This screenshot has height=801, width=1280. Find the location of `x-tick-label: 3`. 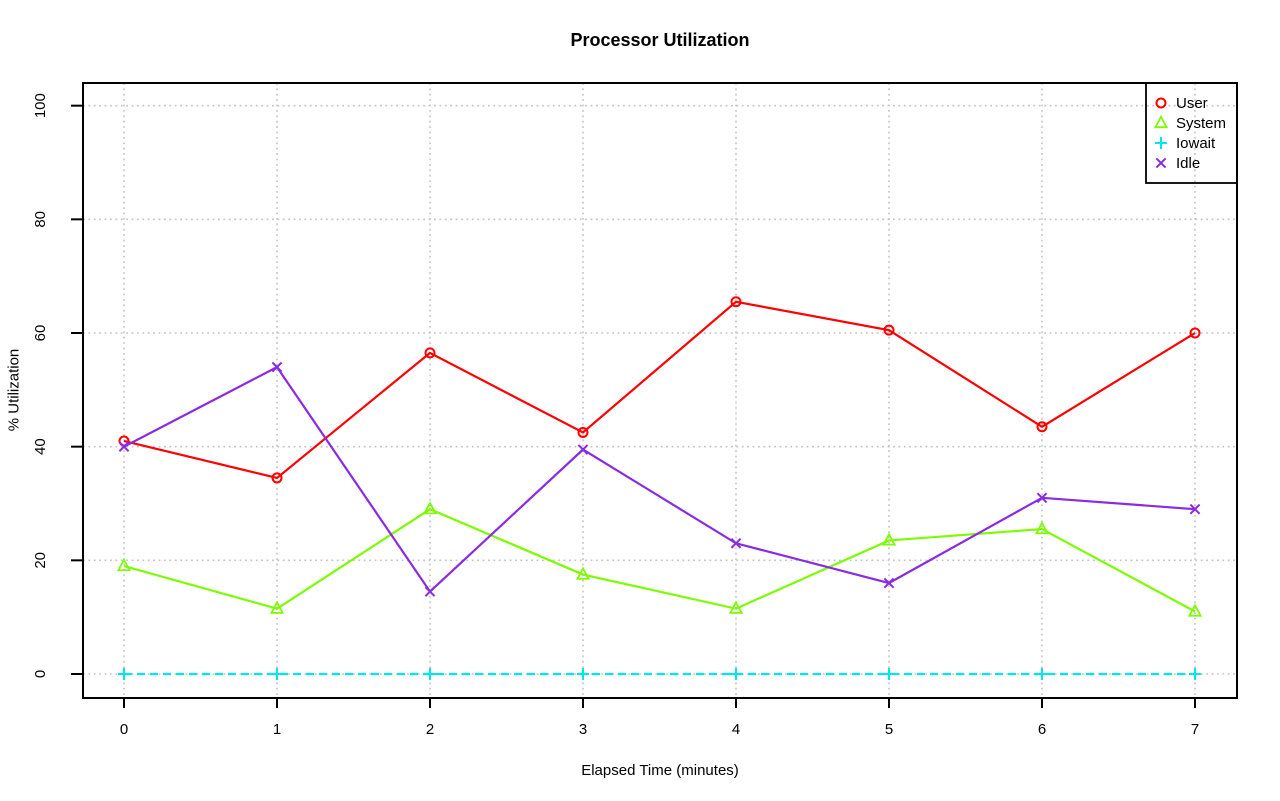

x-tick-label: 3 is located at coordinates (583, 729).